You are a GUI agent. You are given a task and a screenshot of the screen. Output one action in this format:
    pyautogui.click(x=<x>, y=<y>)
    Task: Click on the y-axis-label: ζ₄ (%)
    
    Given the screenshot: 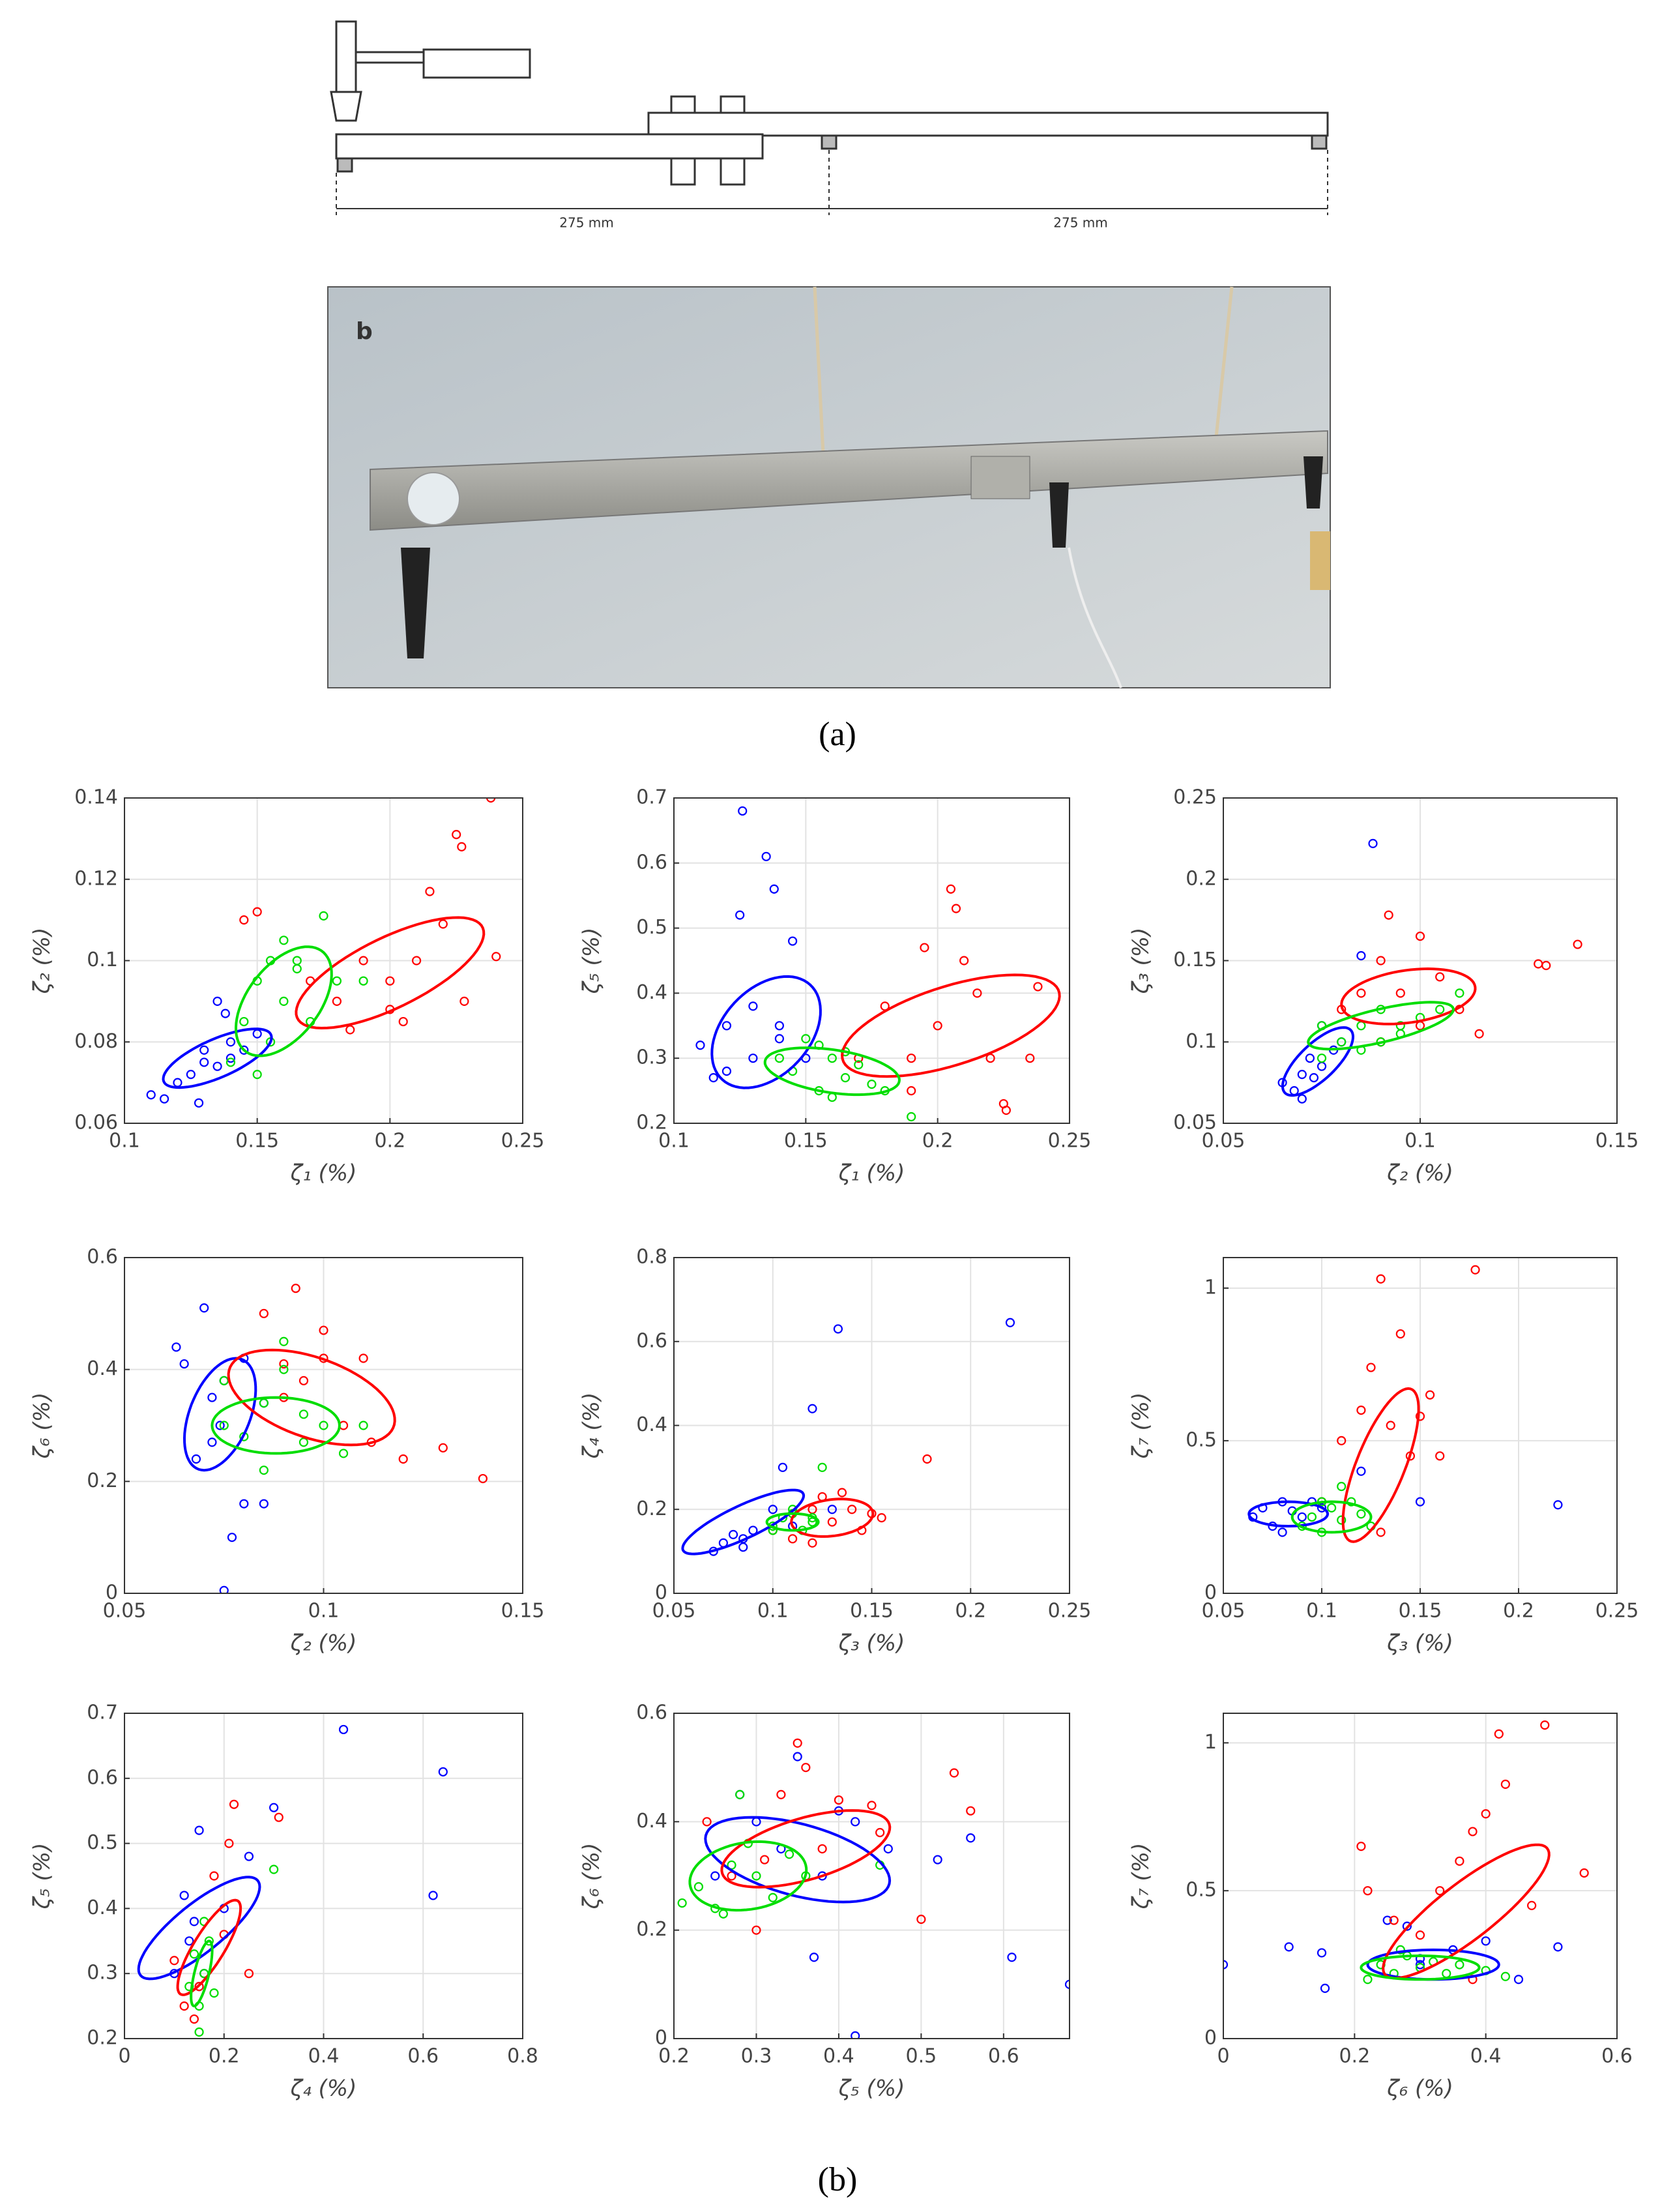 What is the action you would take?
    pyautogui.click(x=592, y=1426)
    